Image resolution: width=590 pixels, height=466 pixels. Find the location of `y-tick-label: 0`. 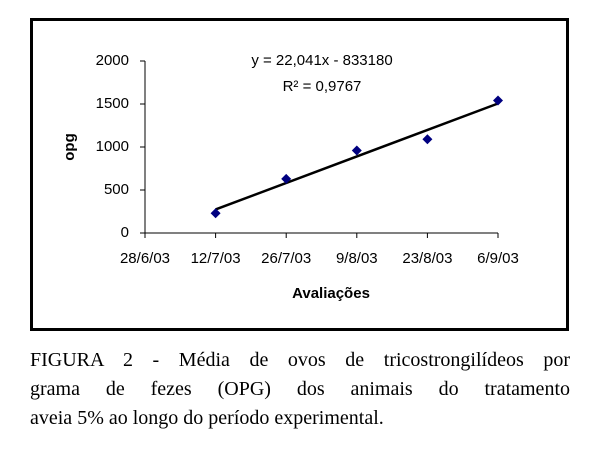

y-tick-label: 0 is located at coordinates (125, 232).